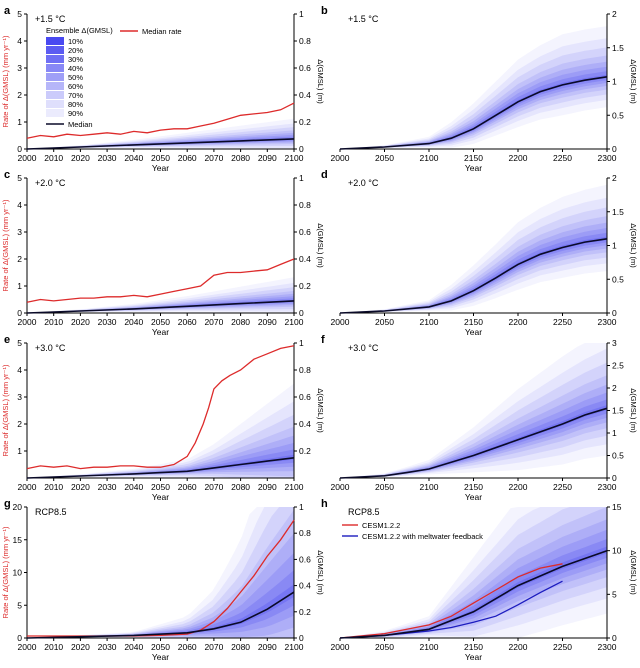  What do you see at coordinates (305, 397) in the screenshot?
I see `y-right-tick-label: 0.6` at bounding box center [305, 397].